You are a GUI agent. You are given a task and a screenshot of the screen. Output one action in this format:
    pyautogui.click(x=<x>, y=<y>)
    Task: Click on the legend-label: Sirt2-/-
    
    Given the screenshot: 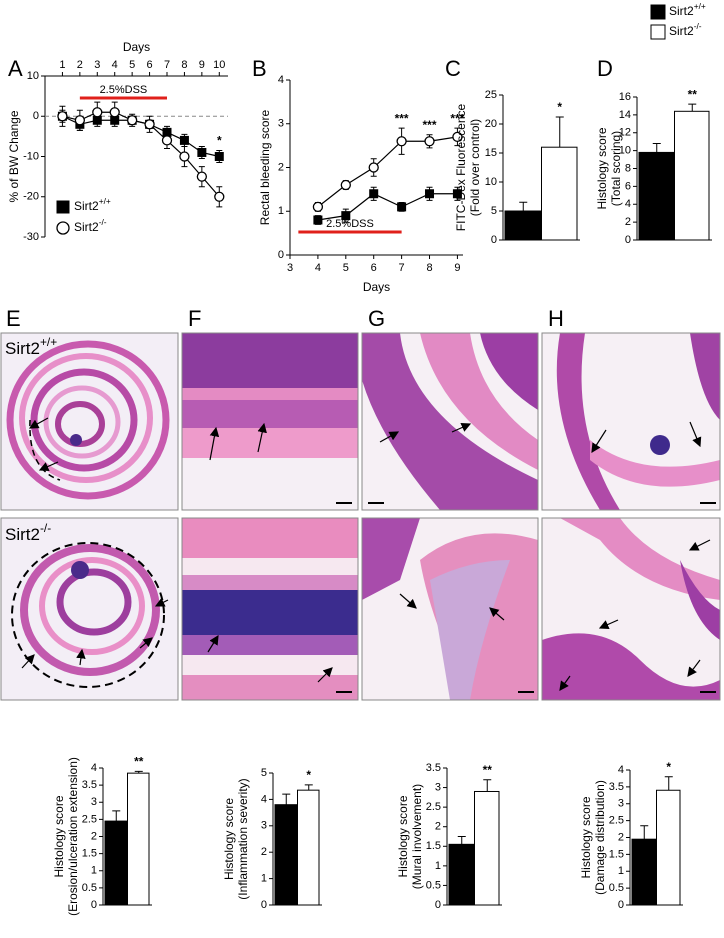 What is the action you would take?
    pyautogui.click(x=685, y=29)
    